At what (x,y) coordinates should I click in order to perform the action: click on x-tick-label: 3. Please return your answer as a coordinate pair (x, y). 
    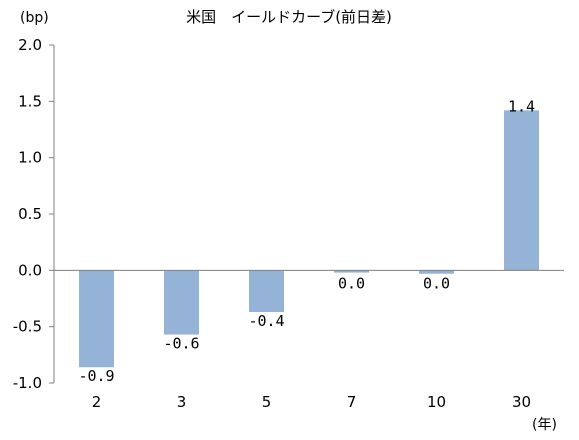
    Looking at the image, I should click on (182, 402).